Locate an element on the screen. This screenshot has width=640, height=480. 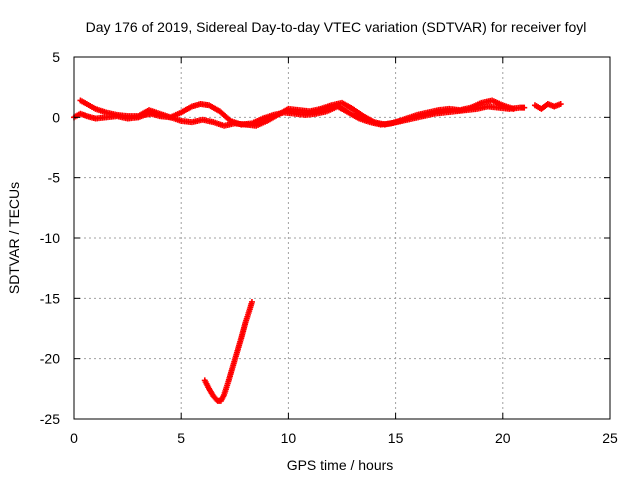
series-sdtvar-track-b is located at coordinates (297, 113).